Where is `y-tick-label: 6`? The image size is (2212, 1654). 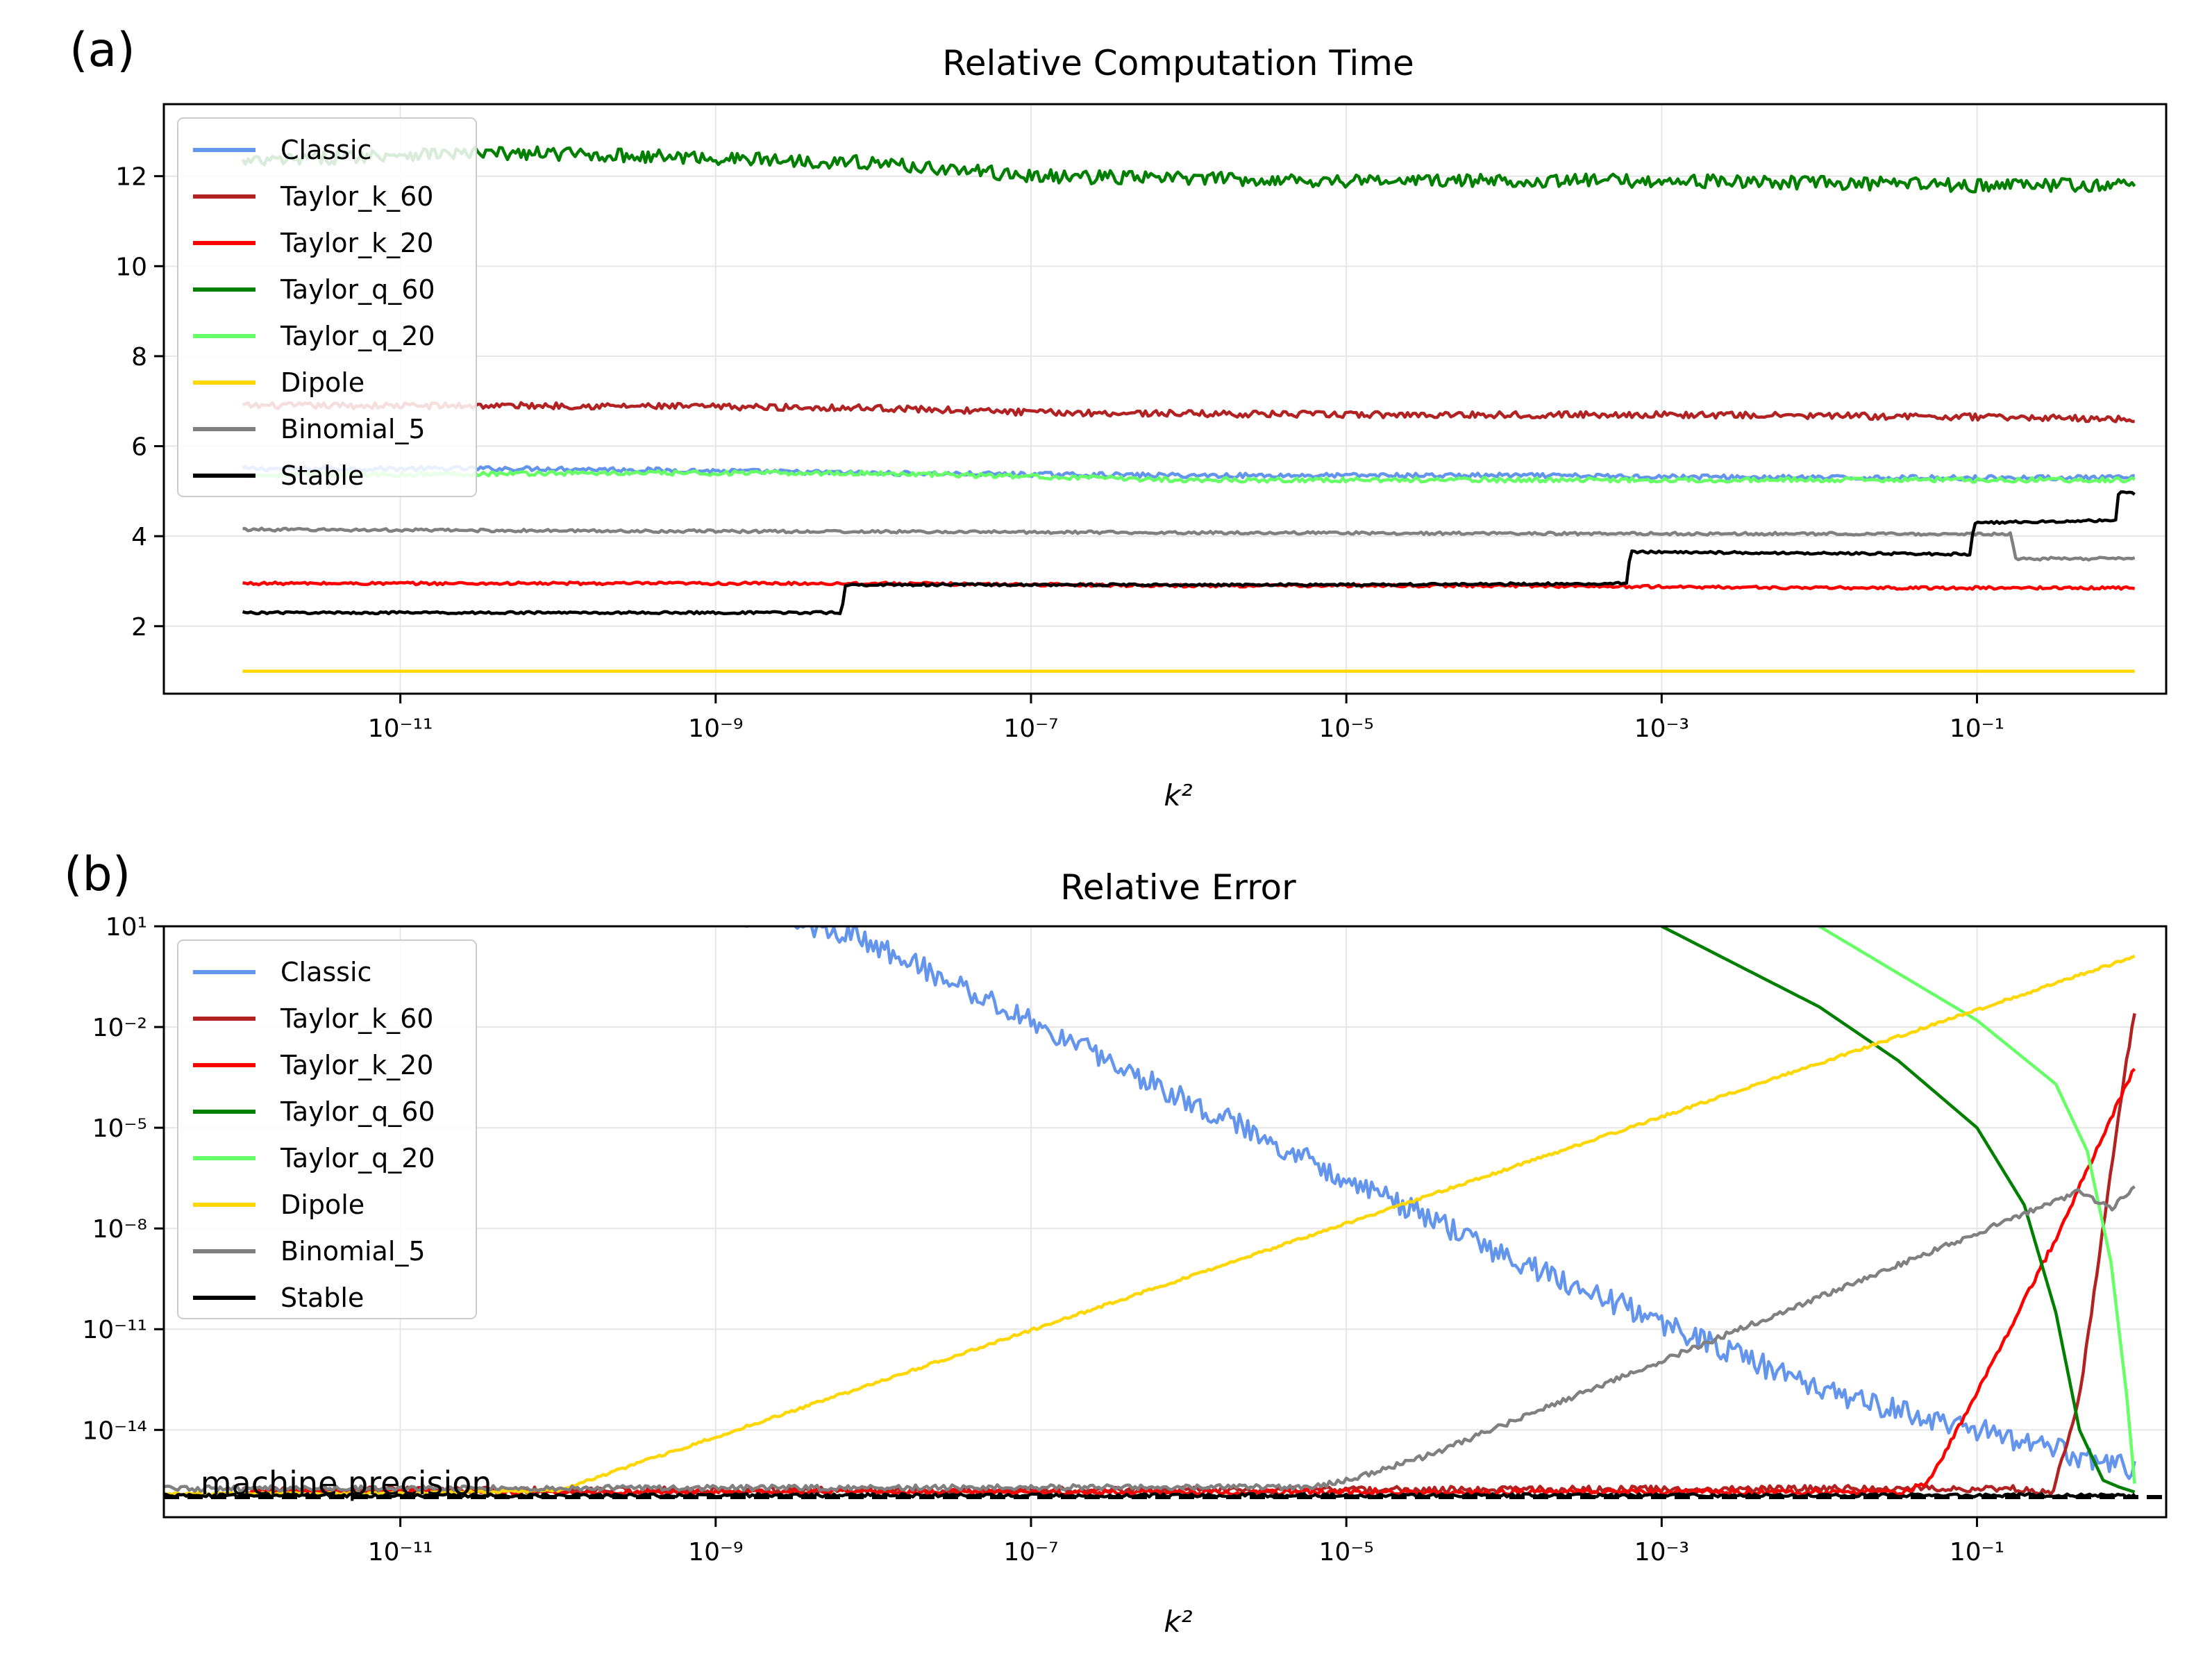 y-tick-label: 6 is located at coordinates (139, 447).